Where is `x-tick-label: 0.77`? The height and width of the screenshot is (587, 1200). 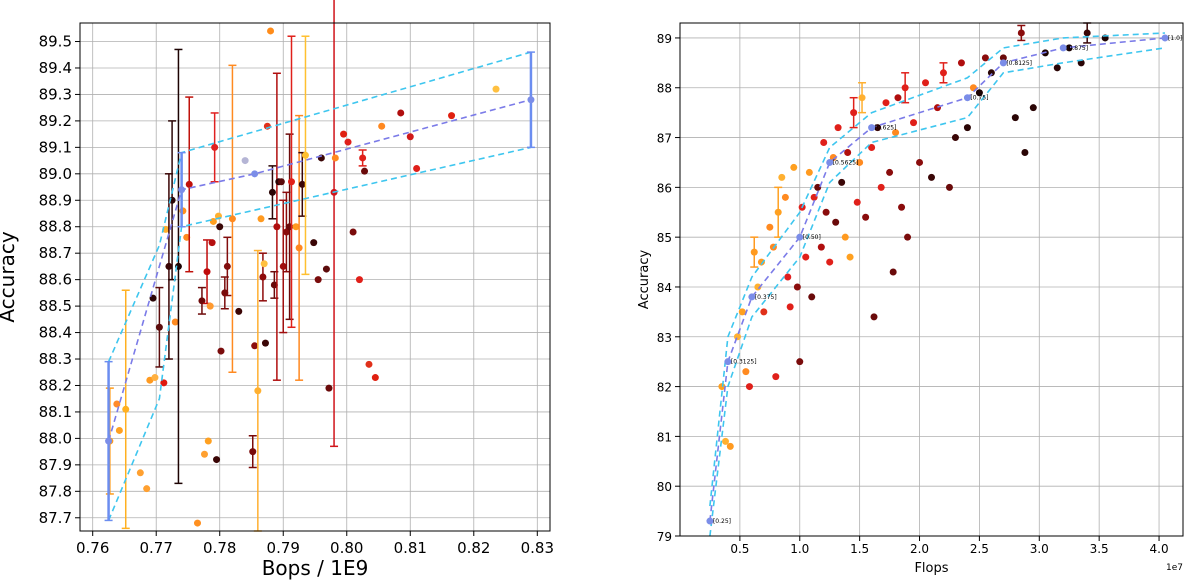 x-tick-label: 0.77 is located at coordinates (156, 548).